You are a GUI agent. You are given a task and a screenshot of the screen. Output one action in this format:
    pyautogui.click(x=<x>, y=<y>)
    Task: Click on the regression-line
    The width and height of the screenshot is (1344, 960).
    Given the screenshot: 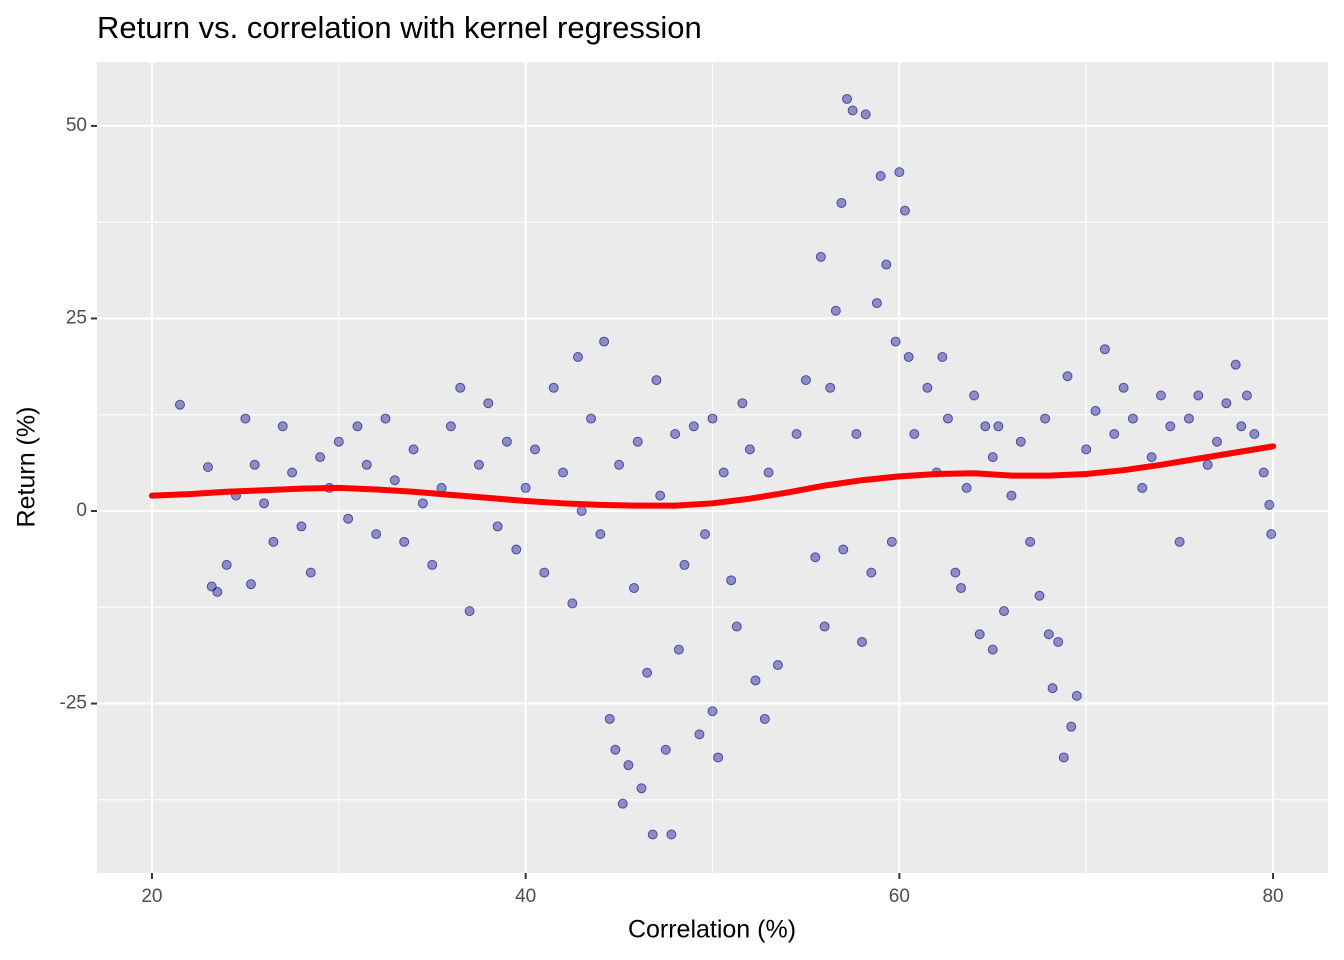 What is the action you would take?
    pyautogui.click(x=712, y=476)
    